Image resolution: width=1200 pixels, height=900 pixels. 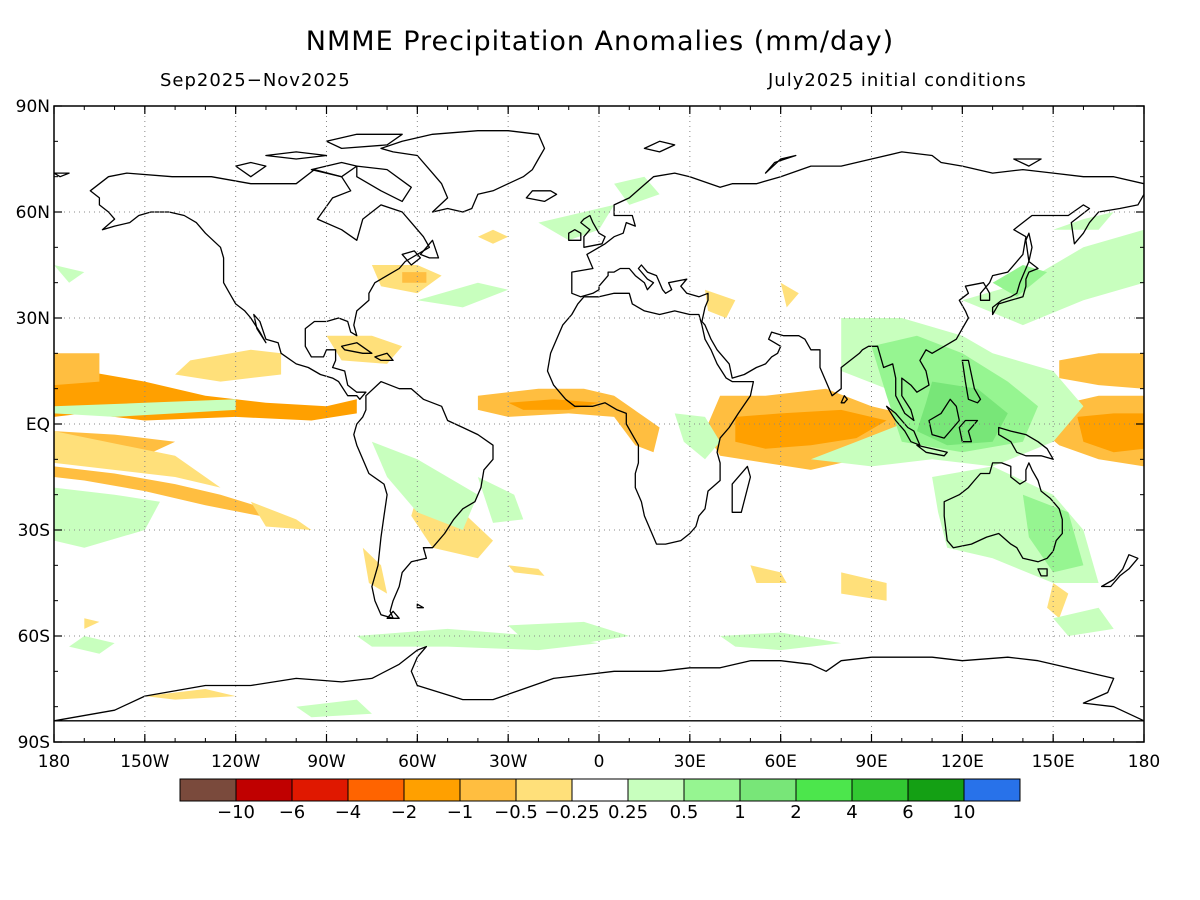 What do you see at coordinates (404, 812) in the screenshot?
I see `colorbar-label-3: −2` at bounding box center [404, 812].